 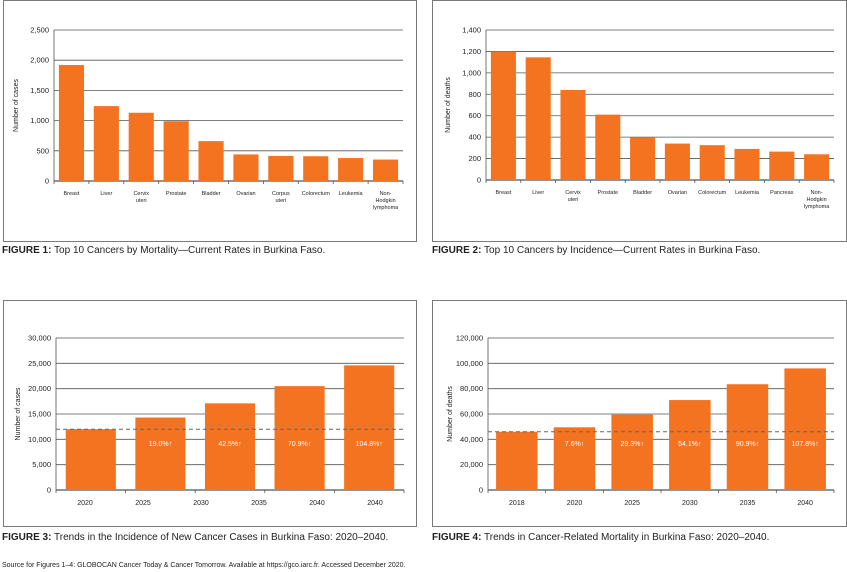 What do you see at coordinates (39, 363) in the screenshot?
I see `y-tick-label: 25,000` at bounding box center [39, 363].